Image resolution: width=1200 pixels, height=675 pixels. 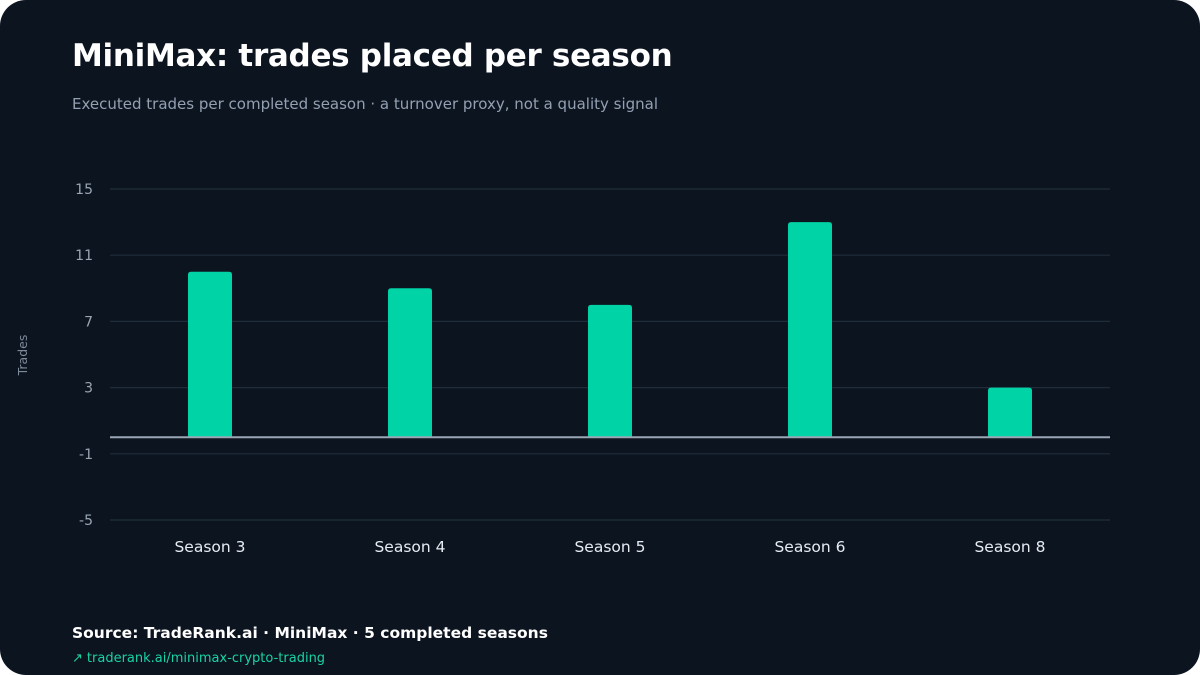 What do you see at coordinates (84, 190) in the screenshot?
I see `y-tick-label: 15` at bounding box center [84, 190].